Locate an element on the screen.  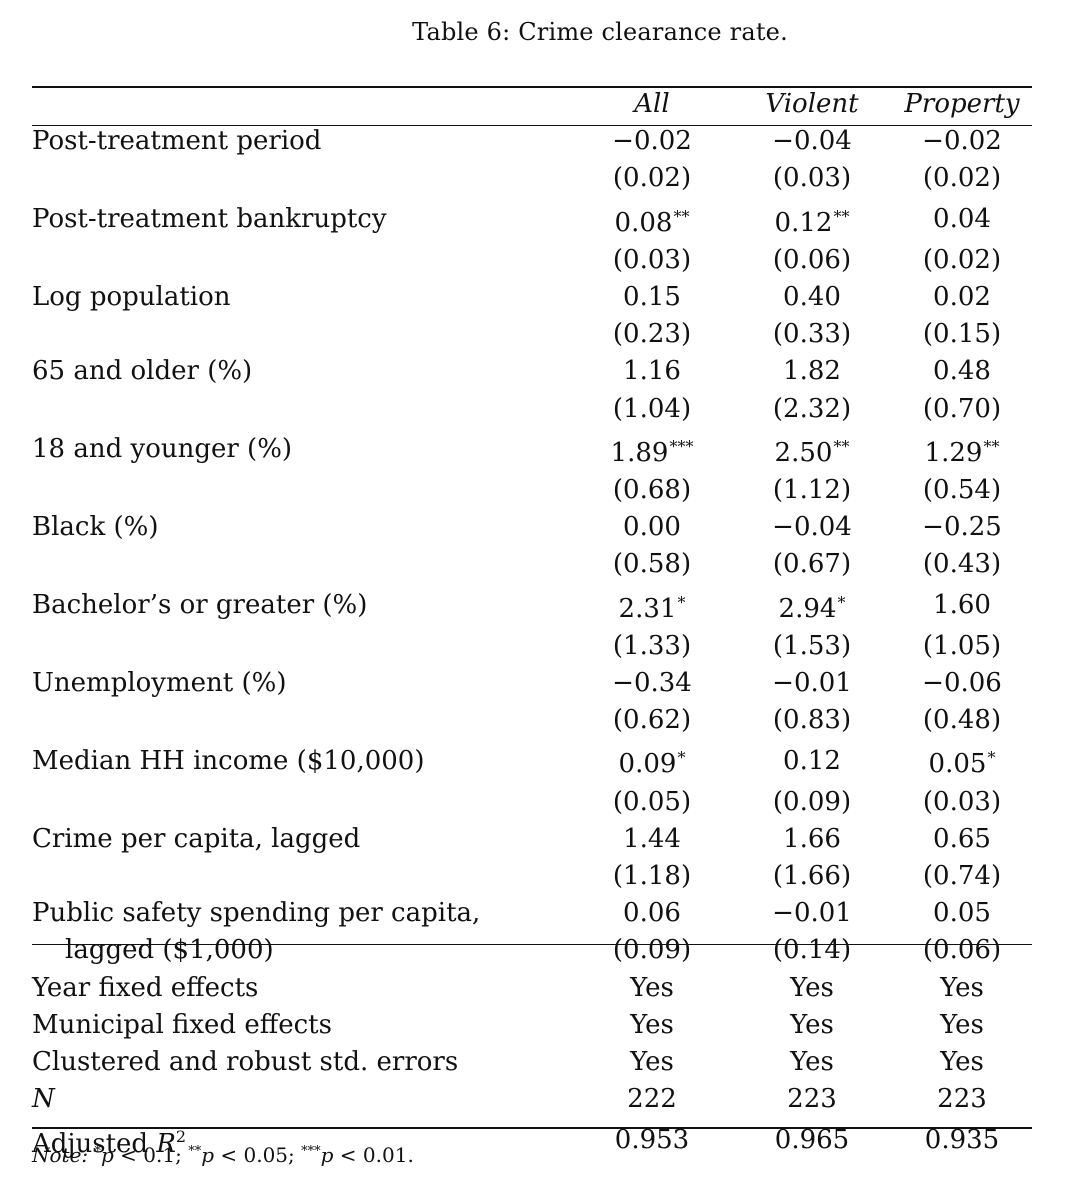
coefficient-cell: 0.05* is located at coordinates (962, 761).